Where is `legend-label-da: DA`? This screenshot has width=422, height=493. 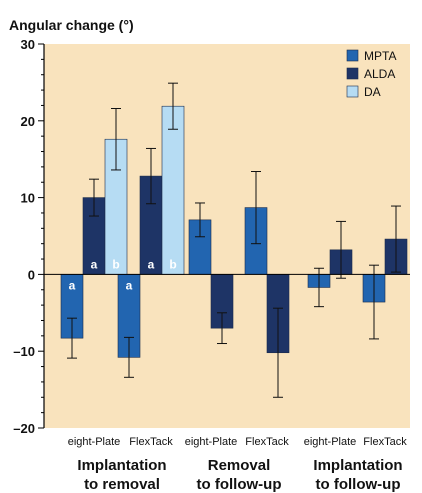
legend-label-da: DA is located at coordinates (372, 92).